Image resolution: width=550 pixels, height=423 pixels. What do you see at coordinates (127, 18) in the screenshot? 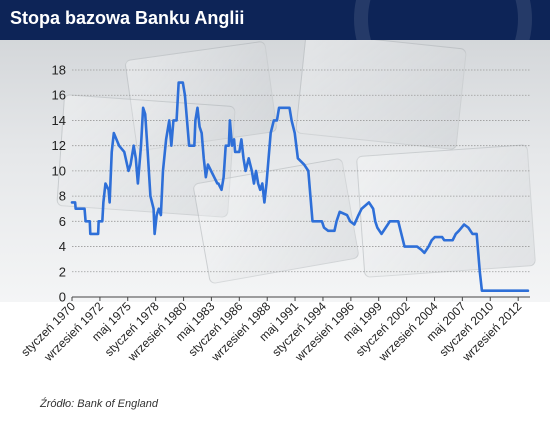
I see `page-title: Stopa bazowa Banku Anglii` at bounding box center [127, 18].